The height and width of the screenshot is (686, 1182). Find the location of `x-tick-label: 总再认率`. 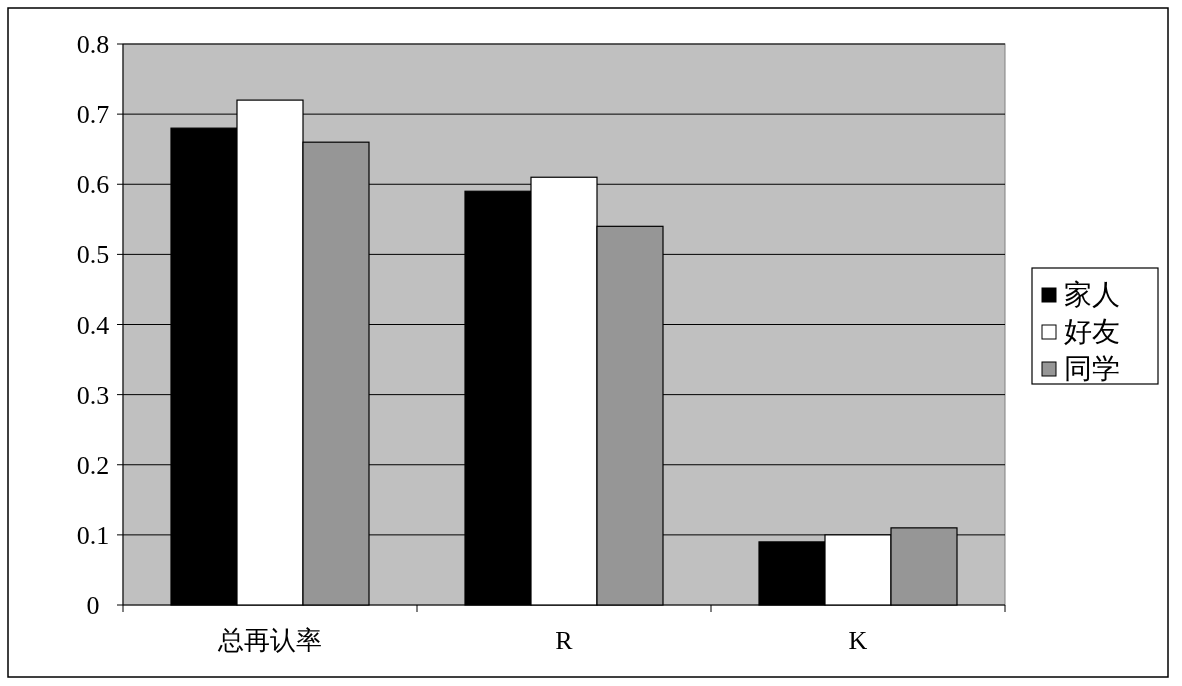

x-tick-label: 总再认率 is located at coordinates (269, 640).